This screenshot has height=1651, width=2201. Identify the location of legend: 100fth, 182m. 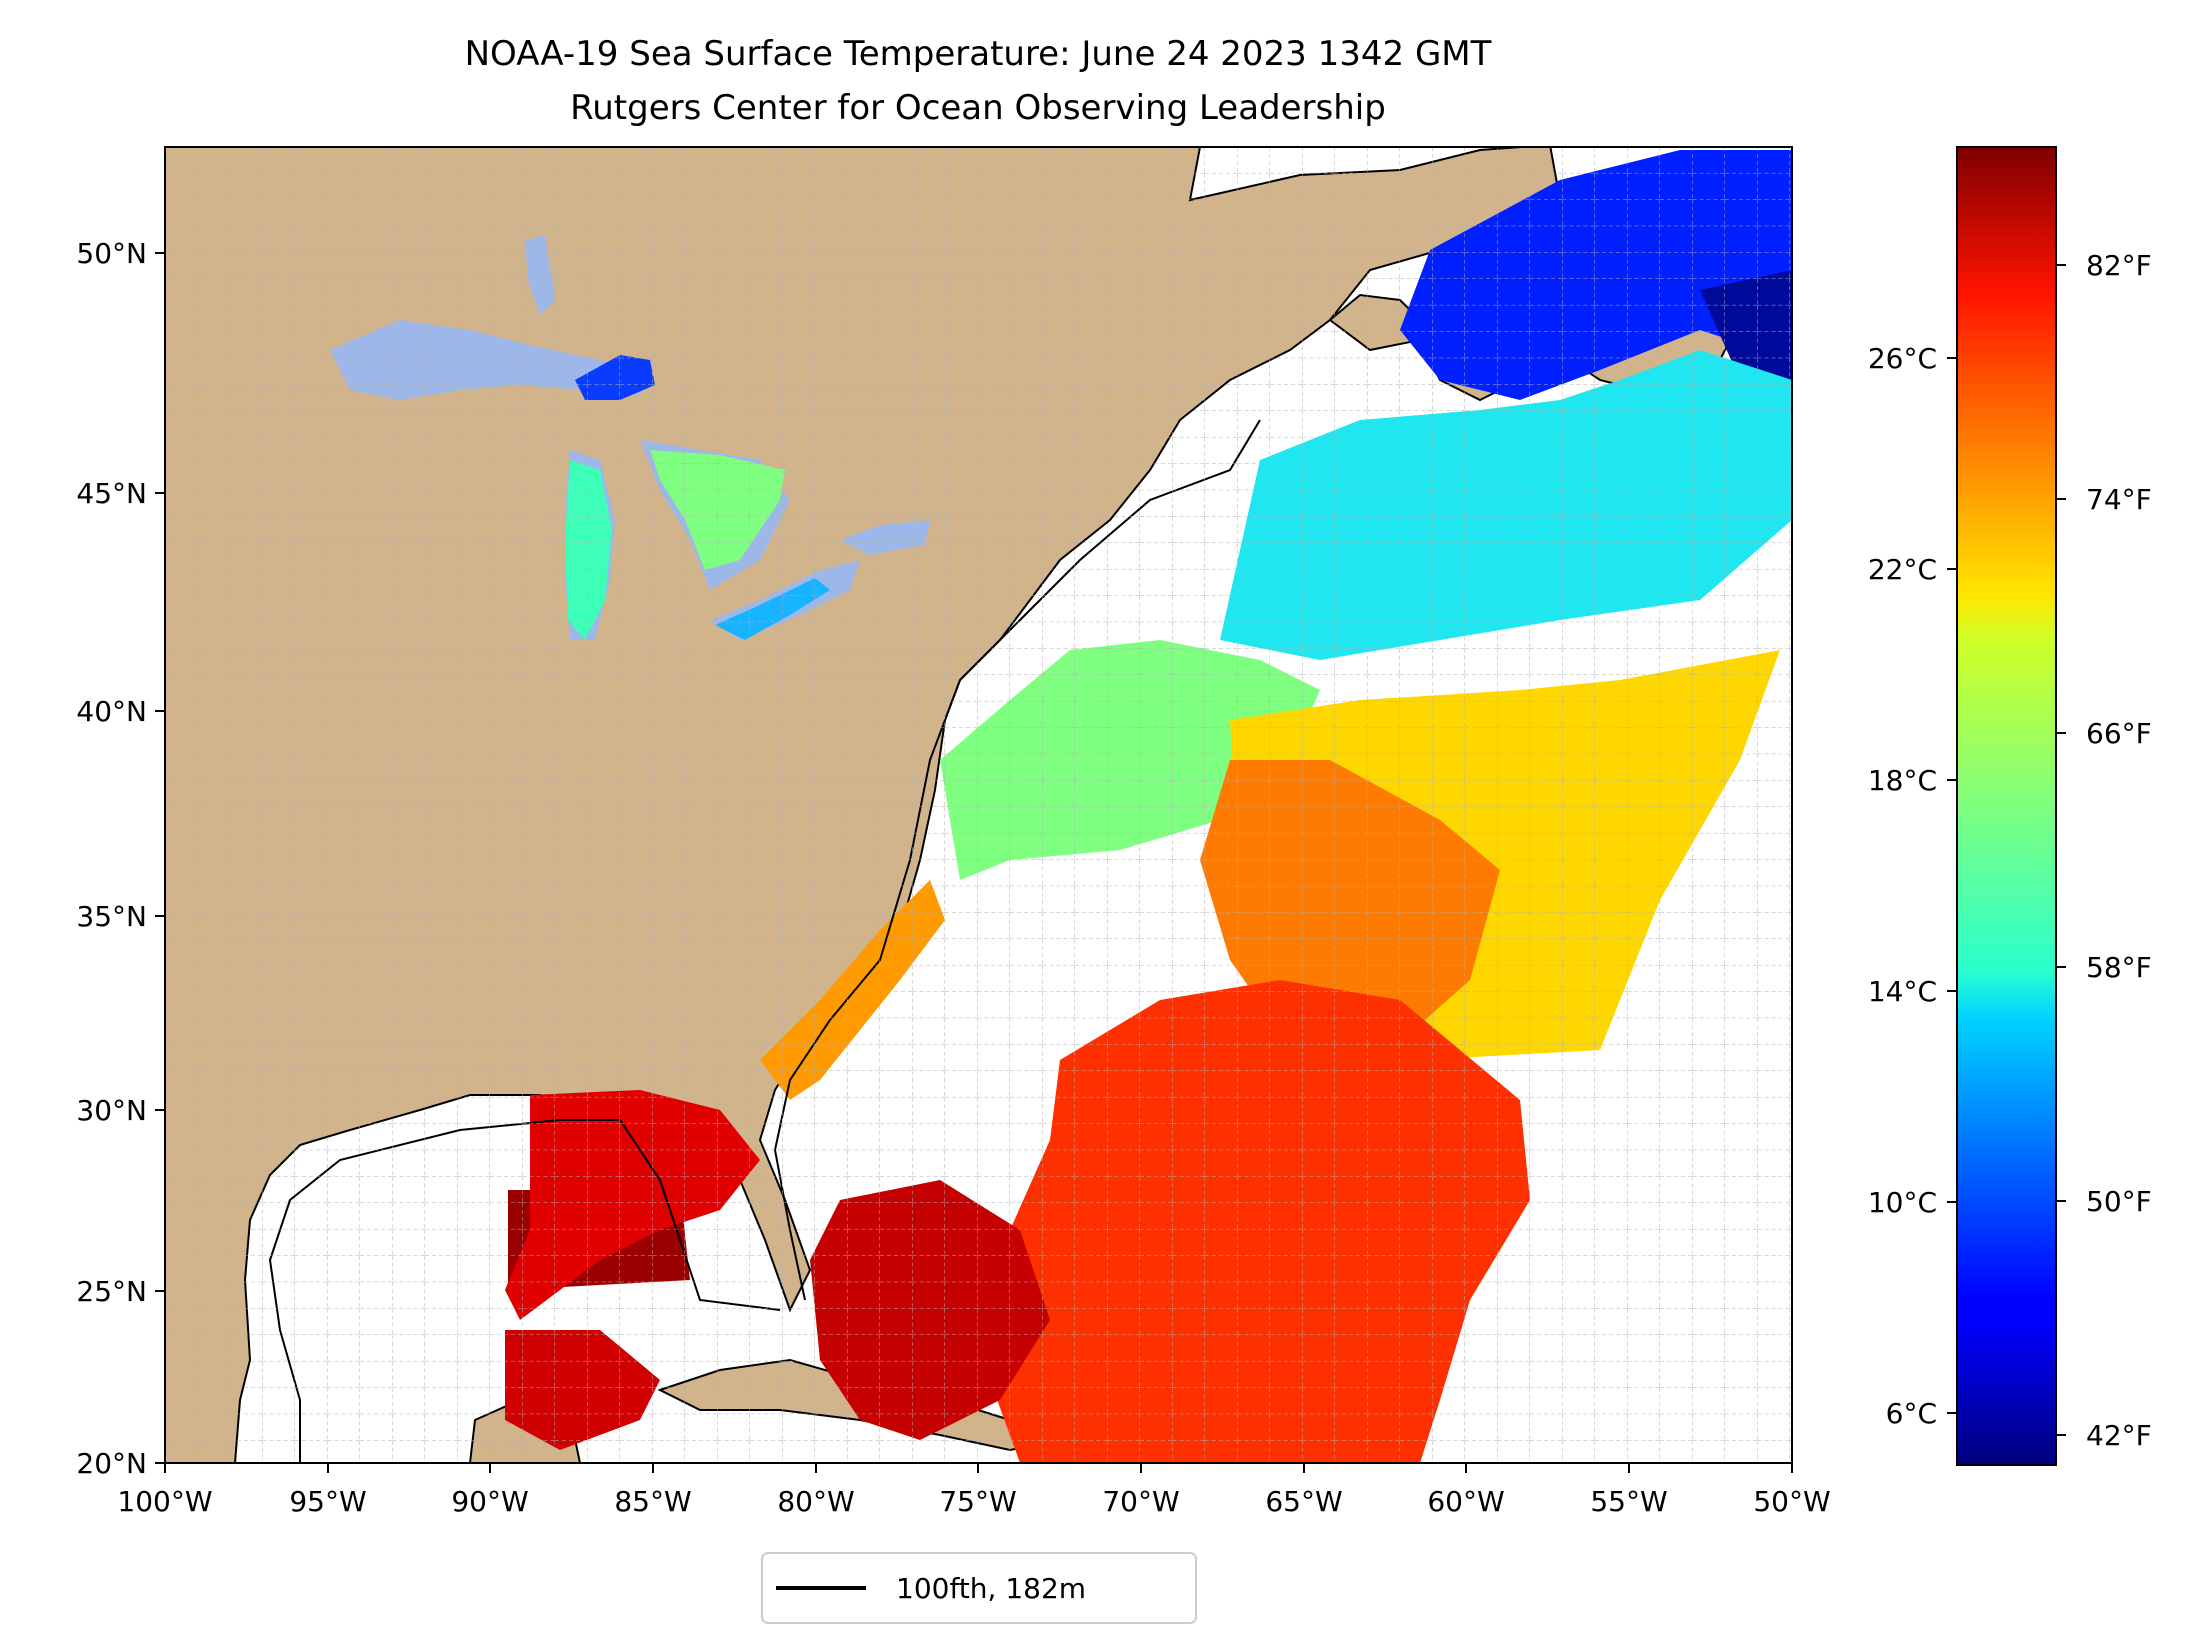
(979, 1588).